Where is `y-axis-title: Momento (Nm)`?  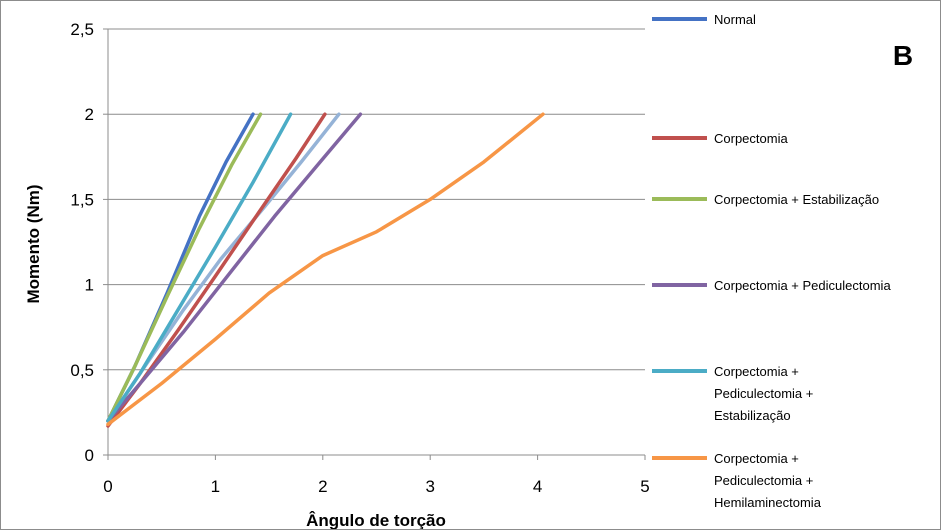 y-axis-title: Momento (Nm) is located at coordinates (33, 244).